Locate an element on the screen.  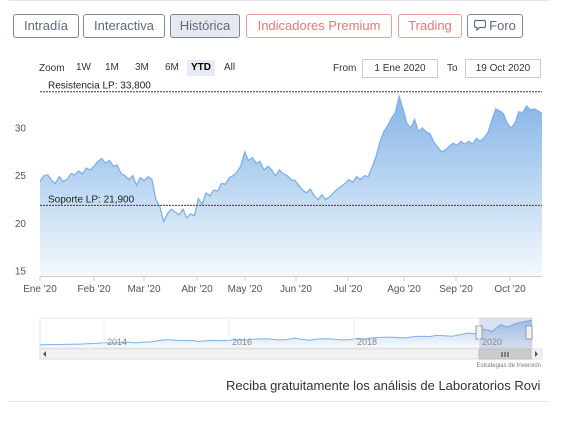
range-from-input is located at coordinates (400, 68).